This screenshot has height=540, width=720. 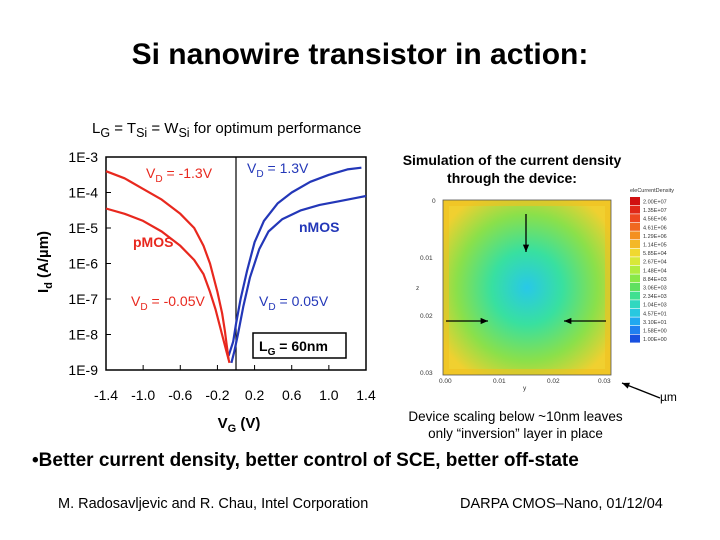 I want to click on sim-z-label: z, so click(x=417, y=288).